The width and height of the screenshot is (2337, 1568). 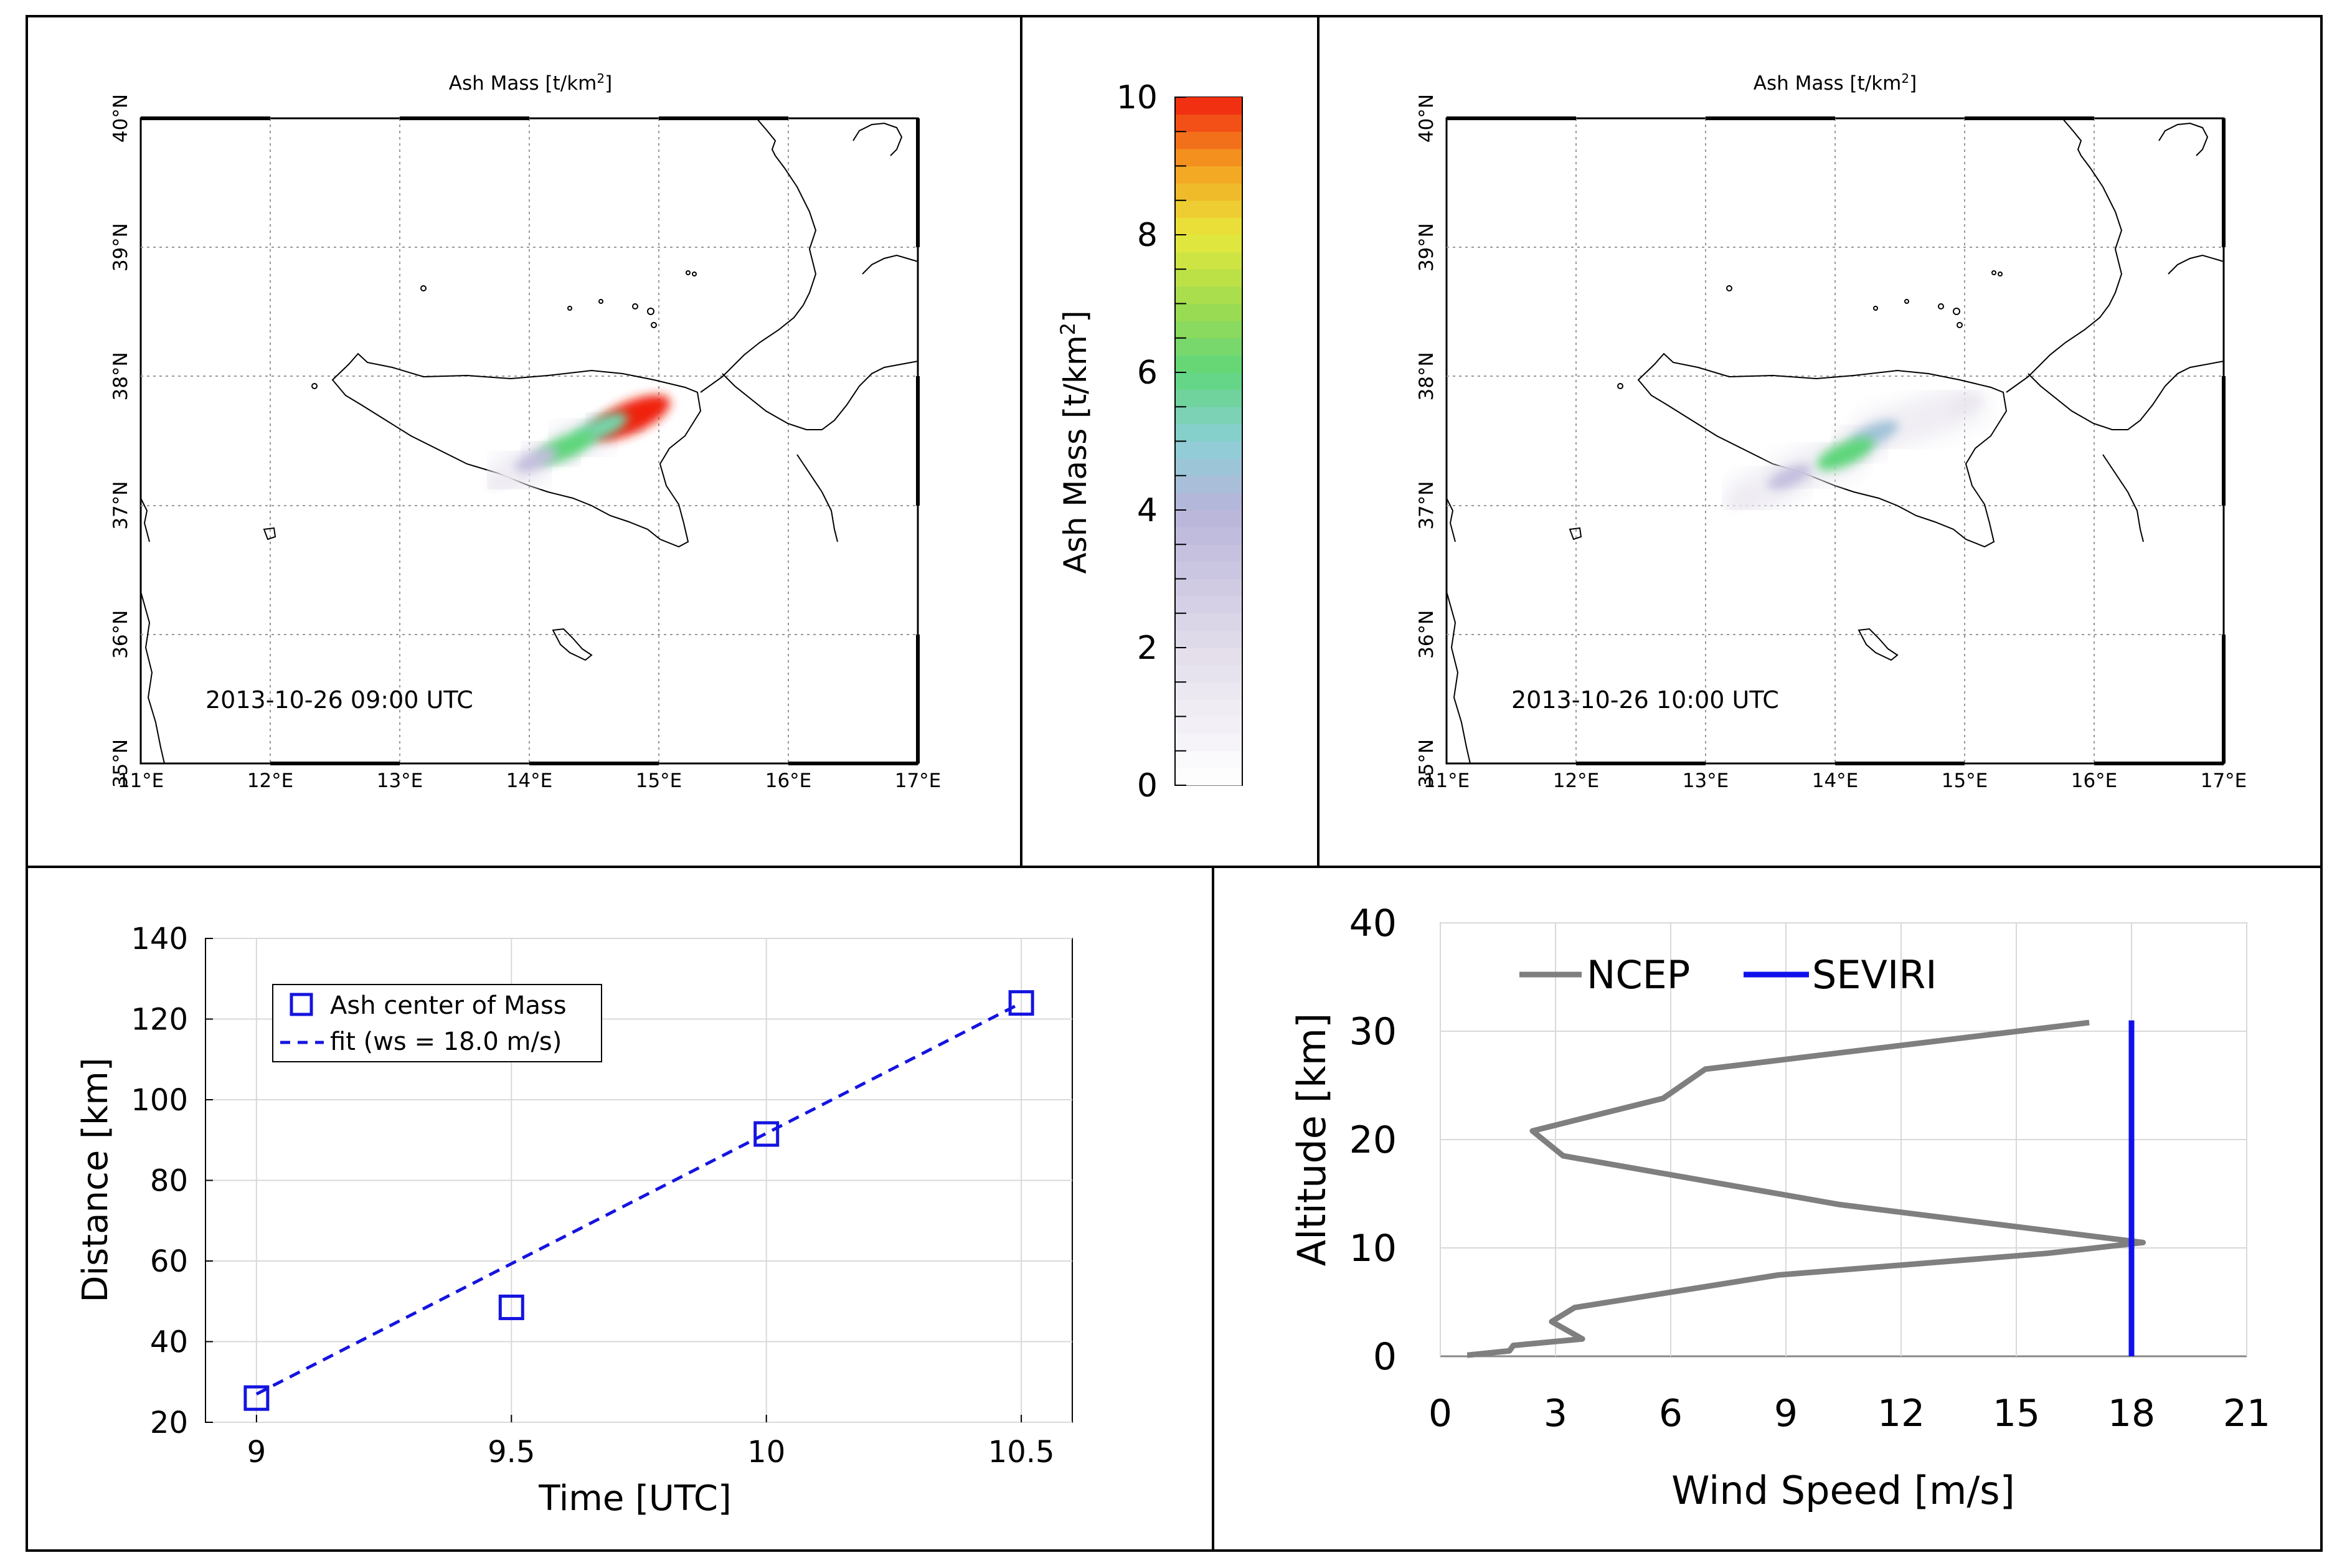 I want to click on distance-time-y-tick-label: 100, so click(x=159, y=1100).